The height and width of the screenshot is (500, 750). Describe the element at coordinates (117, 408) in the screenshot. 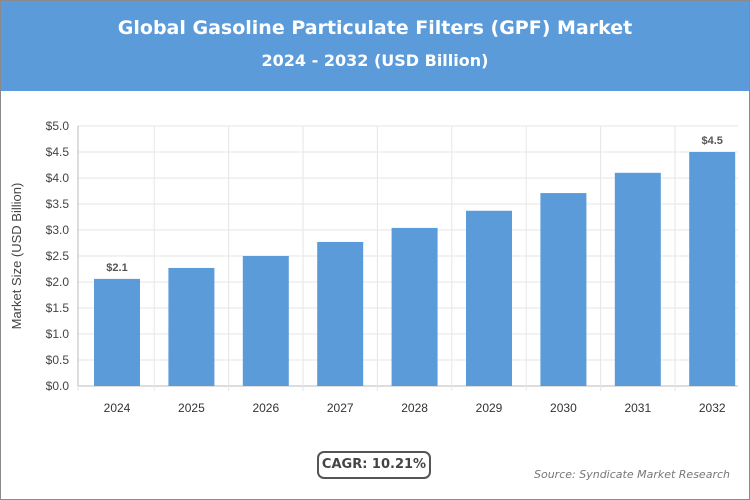

I see `x-tick-label: 2024` at that location.